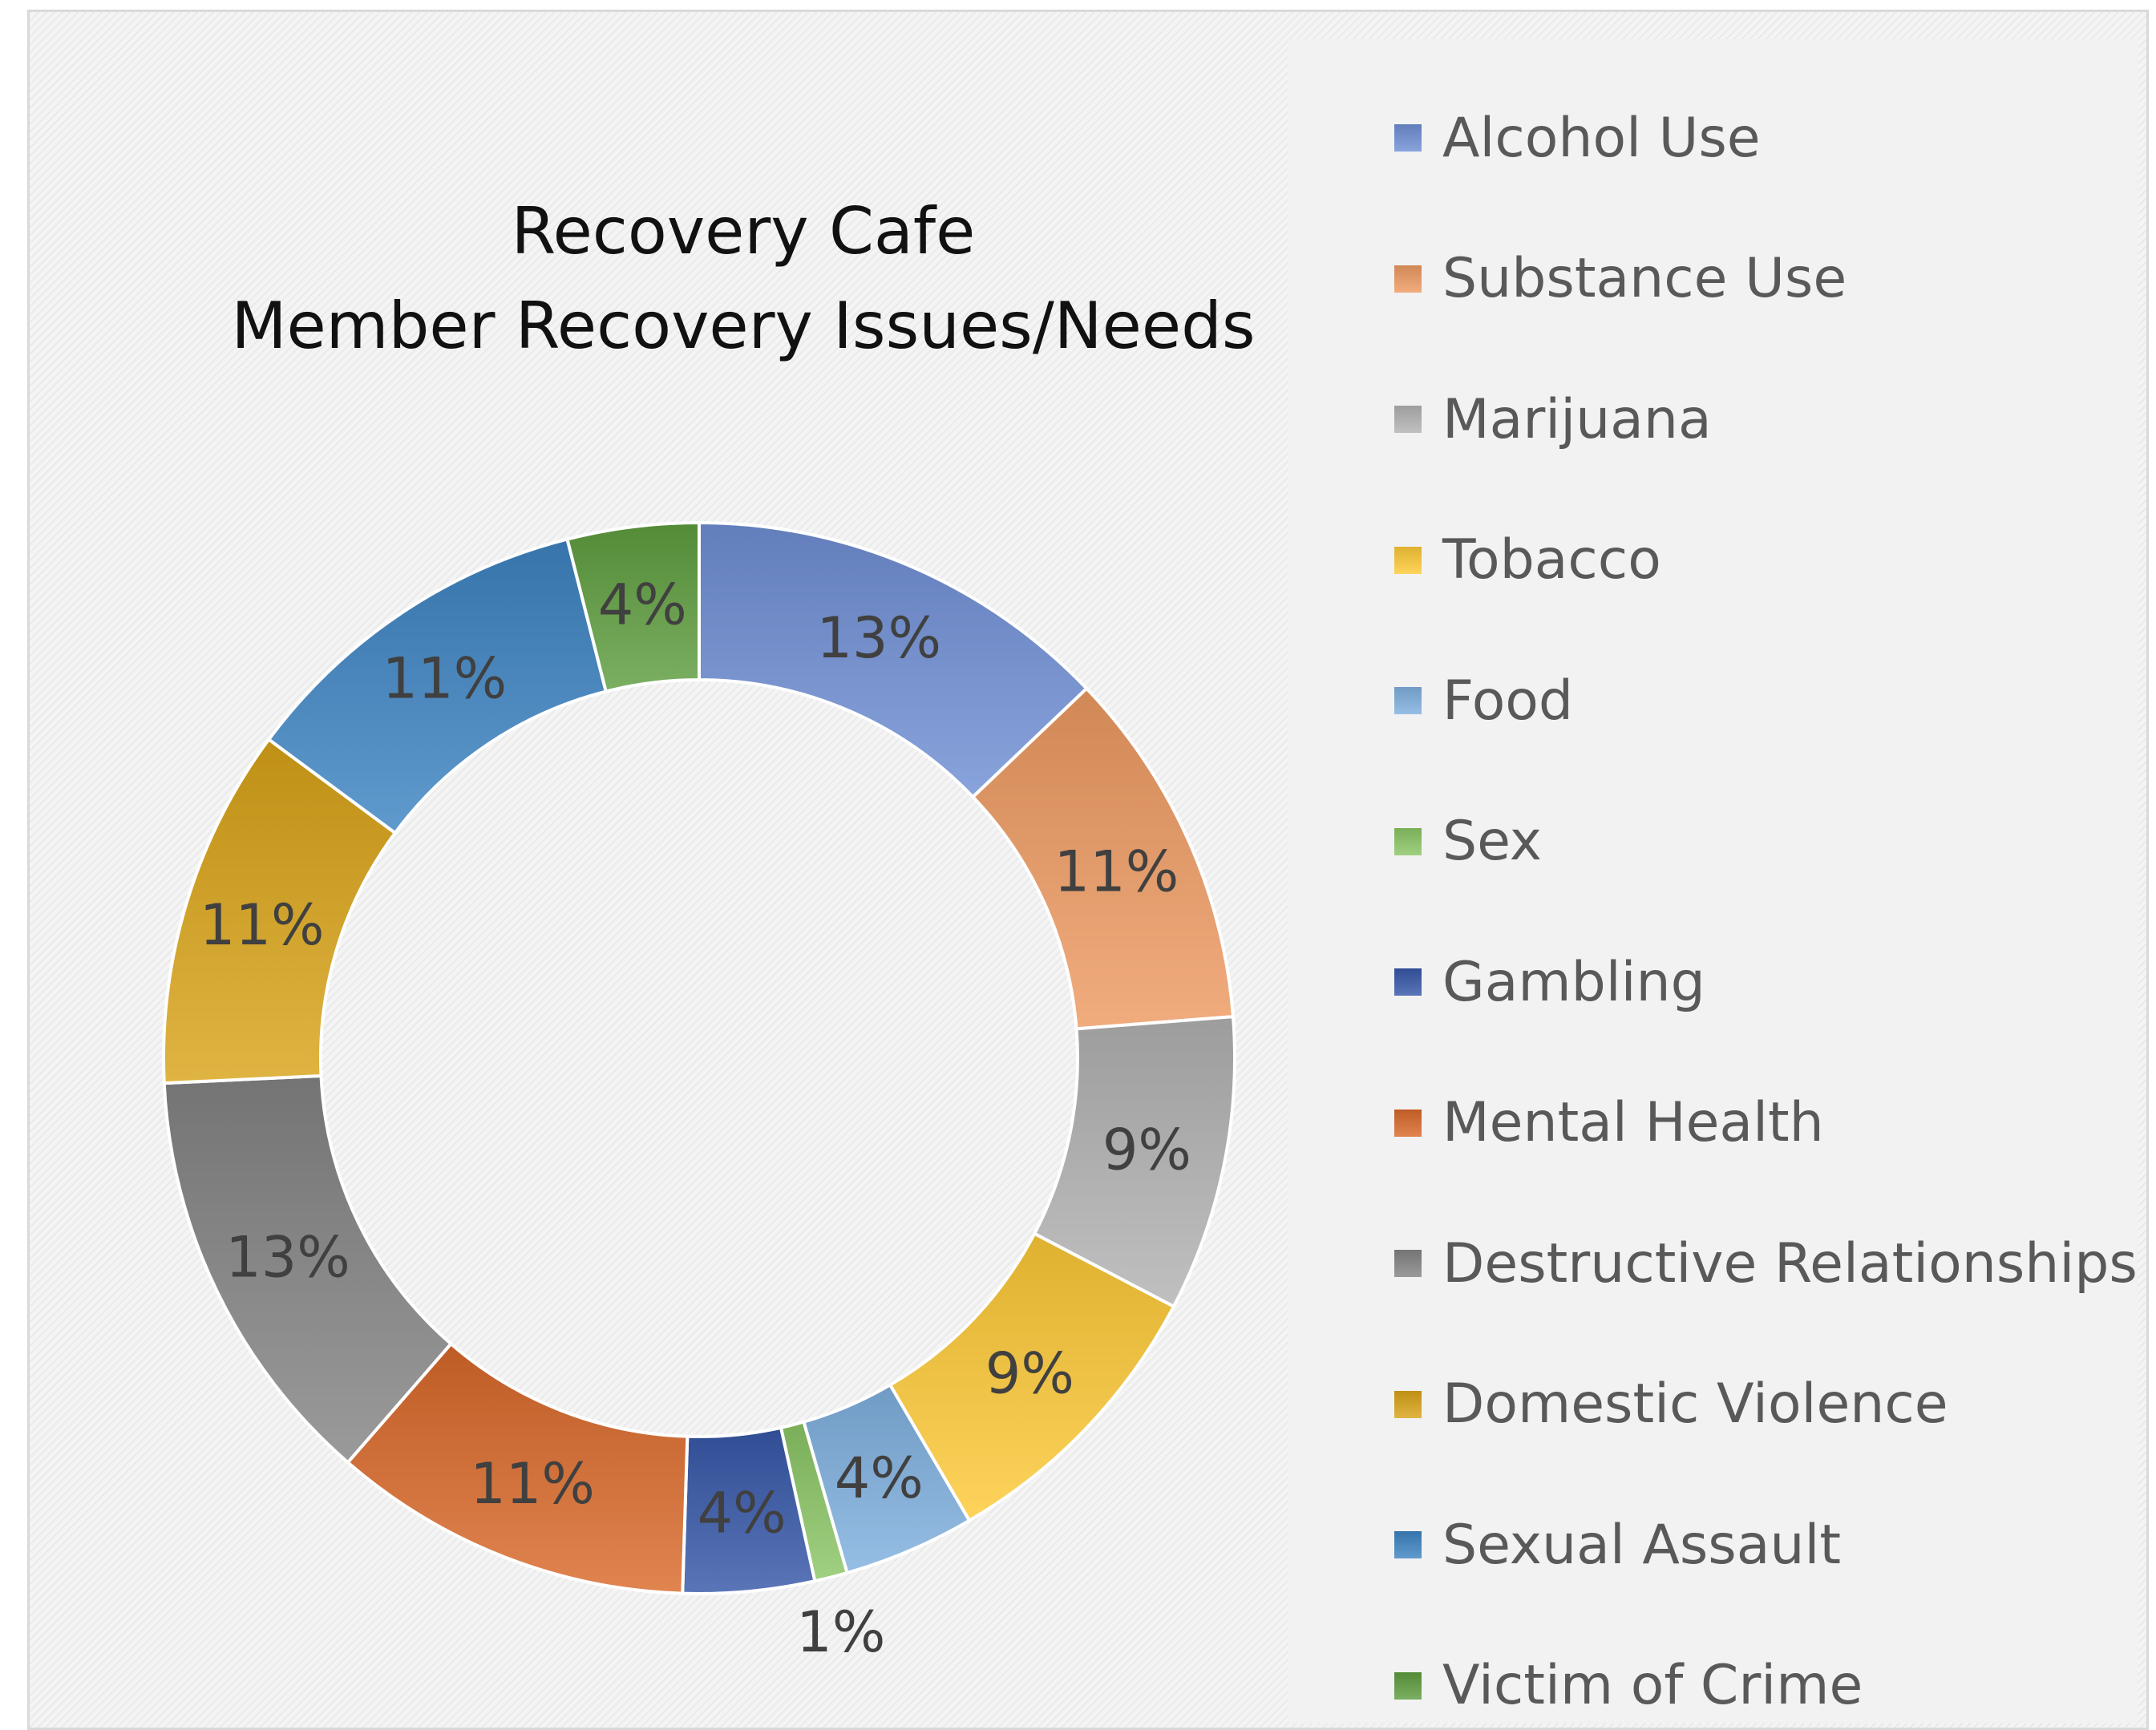 The image size is (2156, 1730). I want to click on legend-item-sex: Sex, so click(1468, 842).